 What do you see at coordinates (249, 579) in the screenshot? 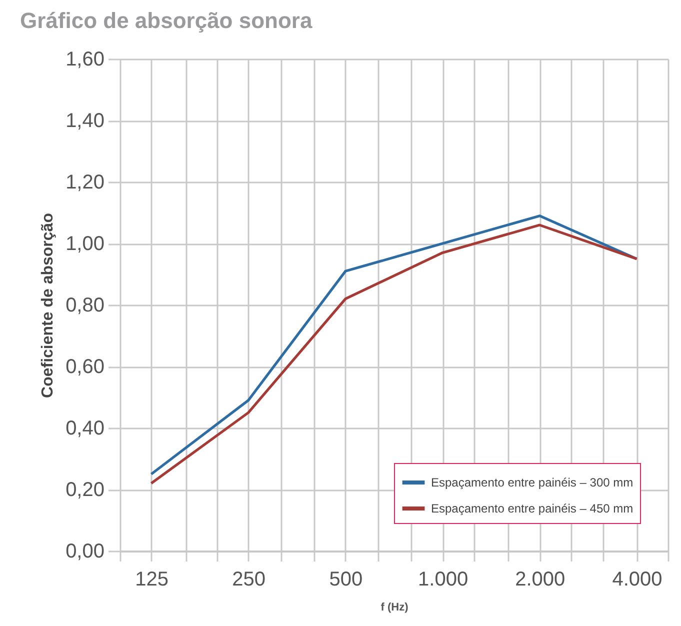
I see `x-tick-label: 250` at bounding box center [249, 579].